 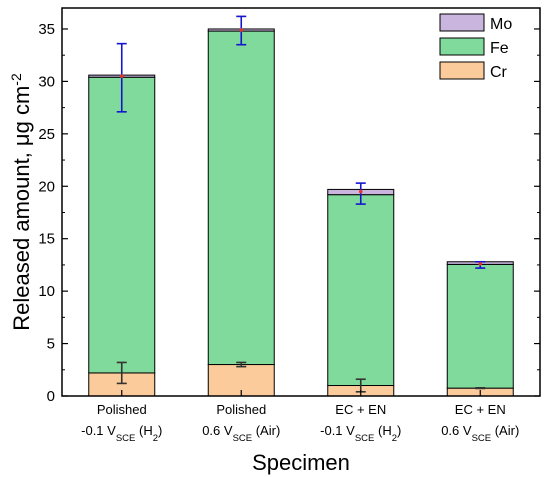 What do you see at coordinates (16, 79) in the screenshot?
I see `y-axis-title-superscript: -2` at bounding box center [16, 79].